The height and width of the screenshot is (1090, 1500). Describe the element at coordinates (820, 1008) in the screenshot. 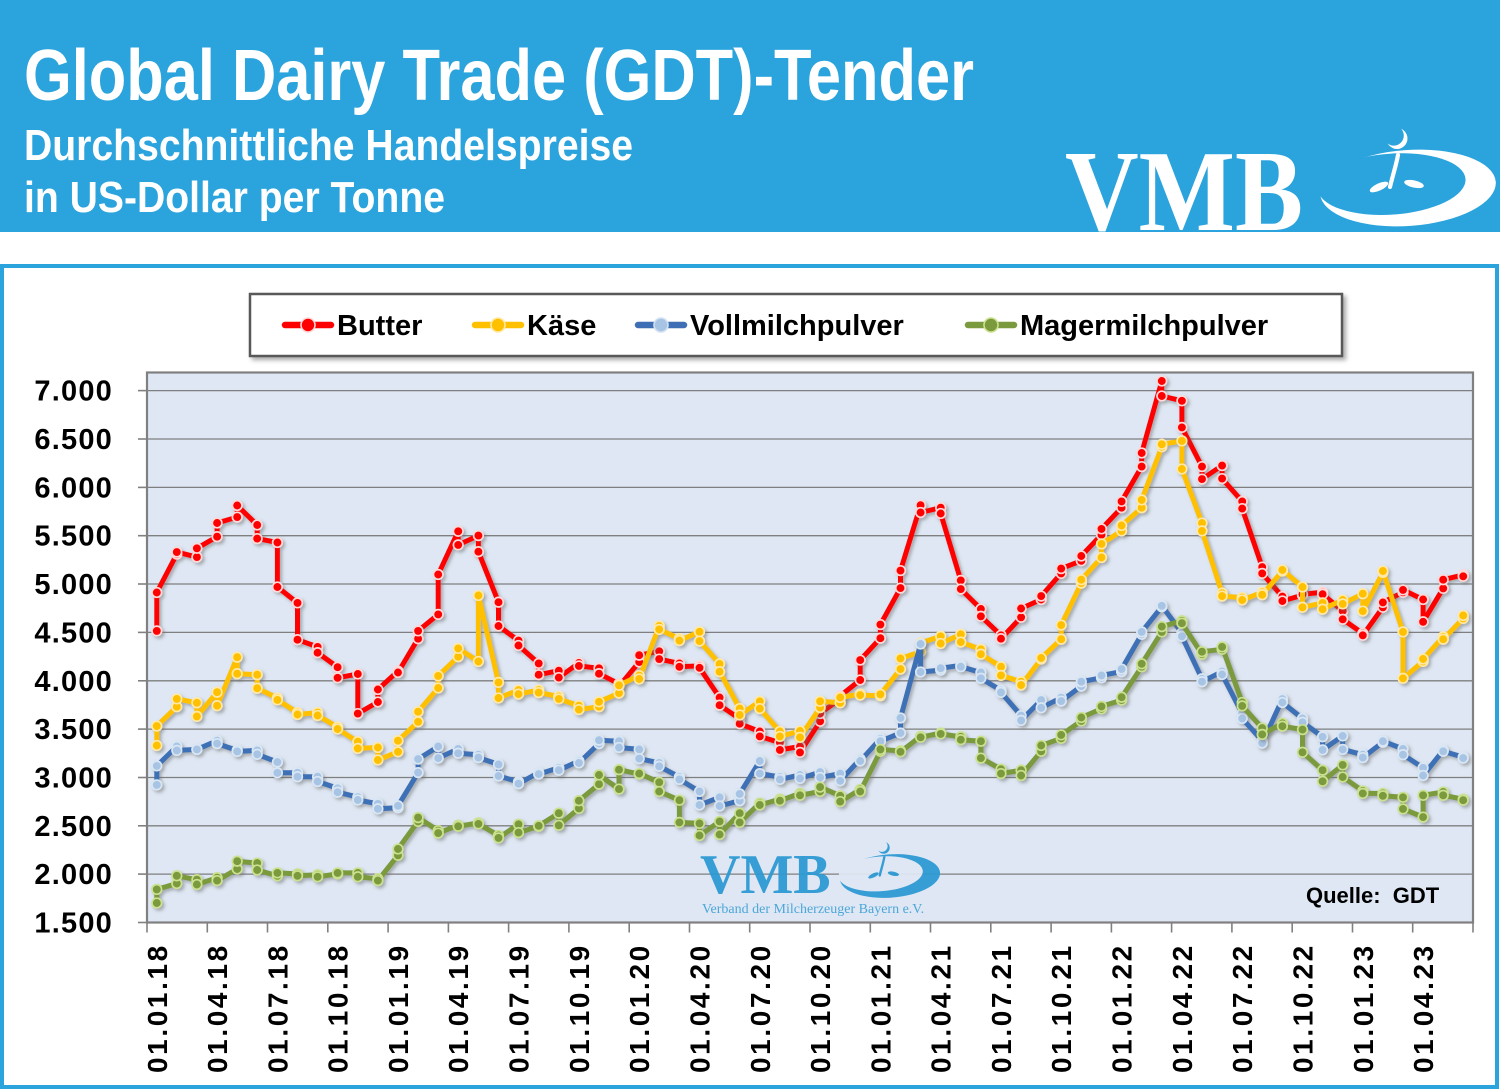

I see `svg-text: 01.10.20` at that location.